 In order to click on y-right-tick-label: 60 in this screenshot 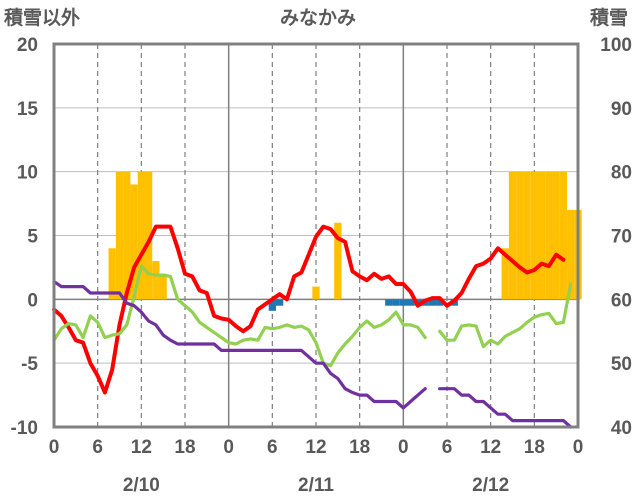, I will do `click(621, 300)`.